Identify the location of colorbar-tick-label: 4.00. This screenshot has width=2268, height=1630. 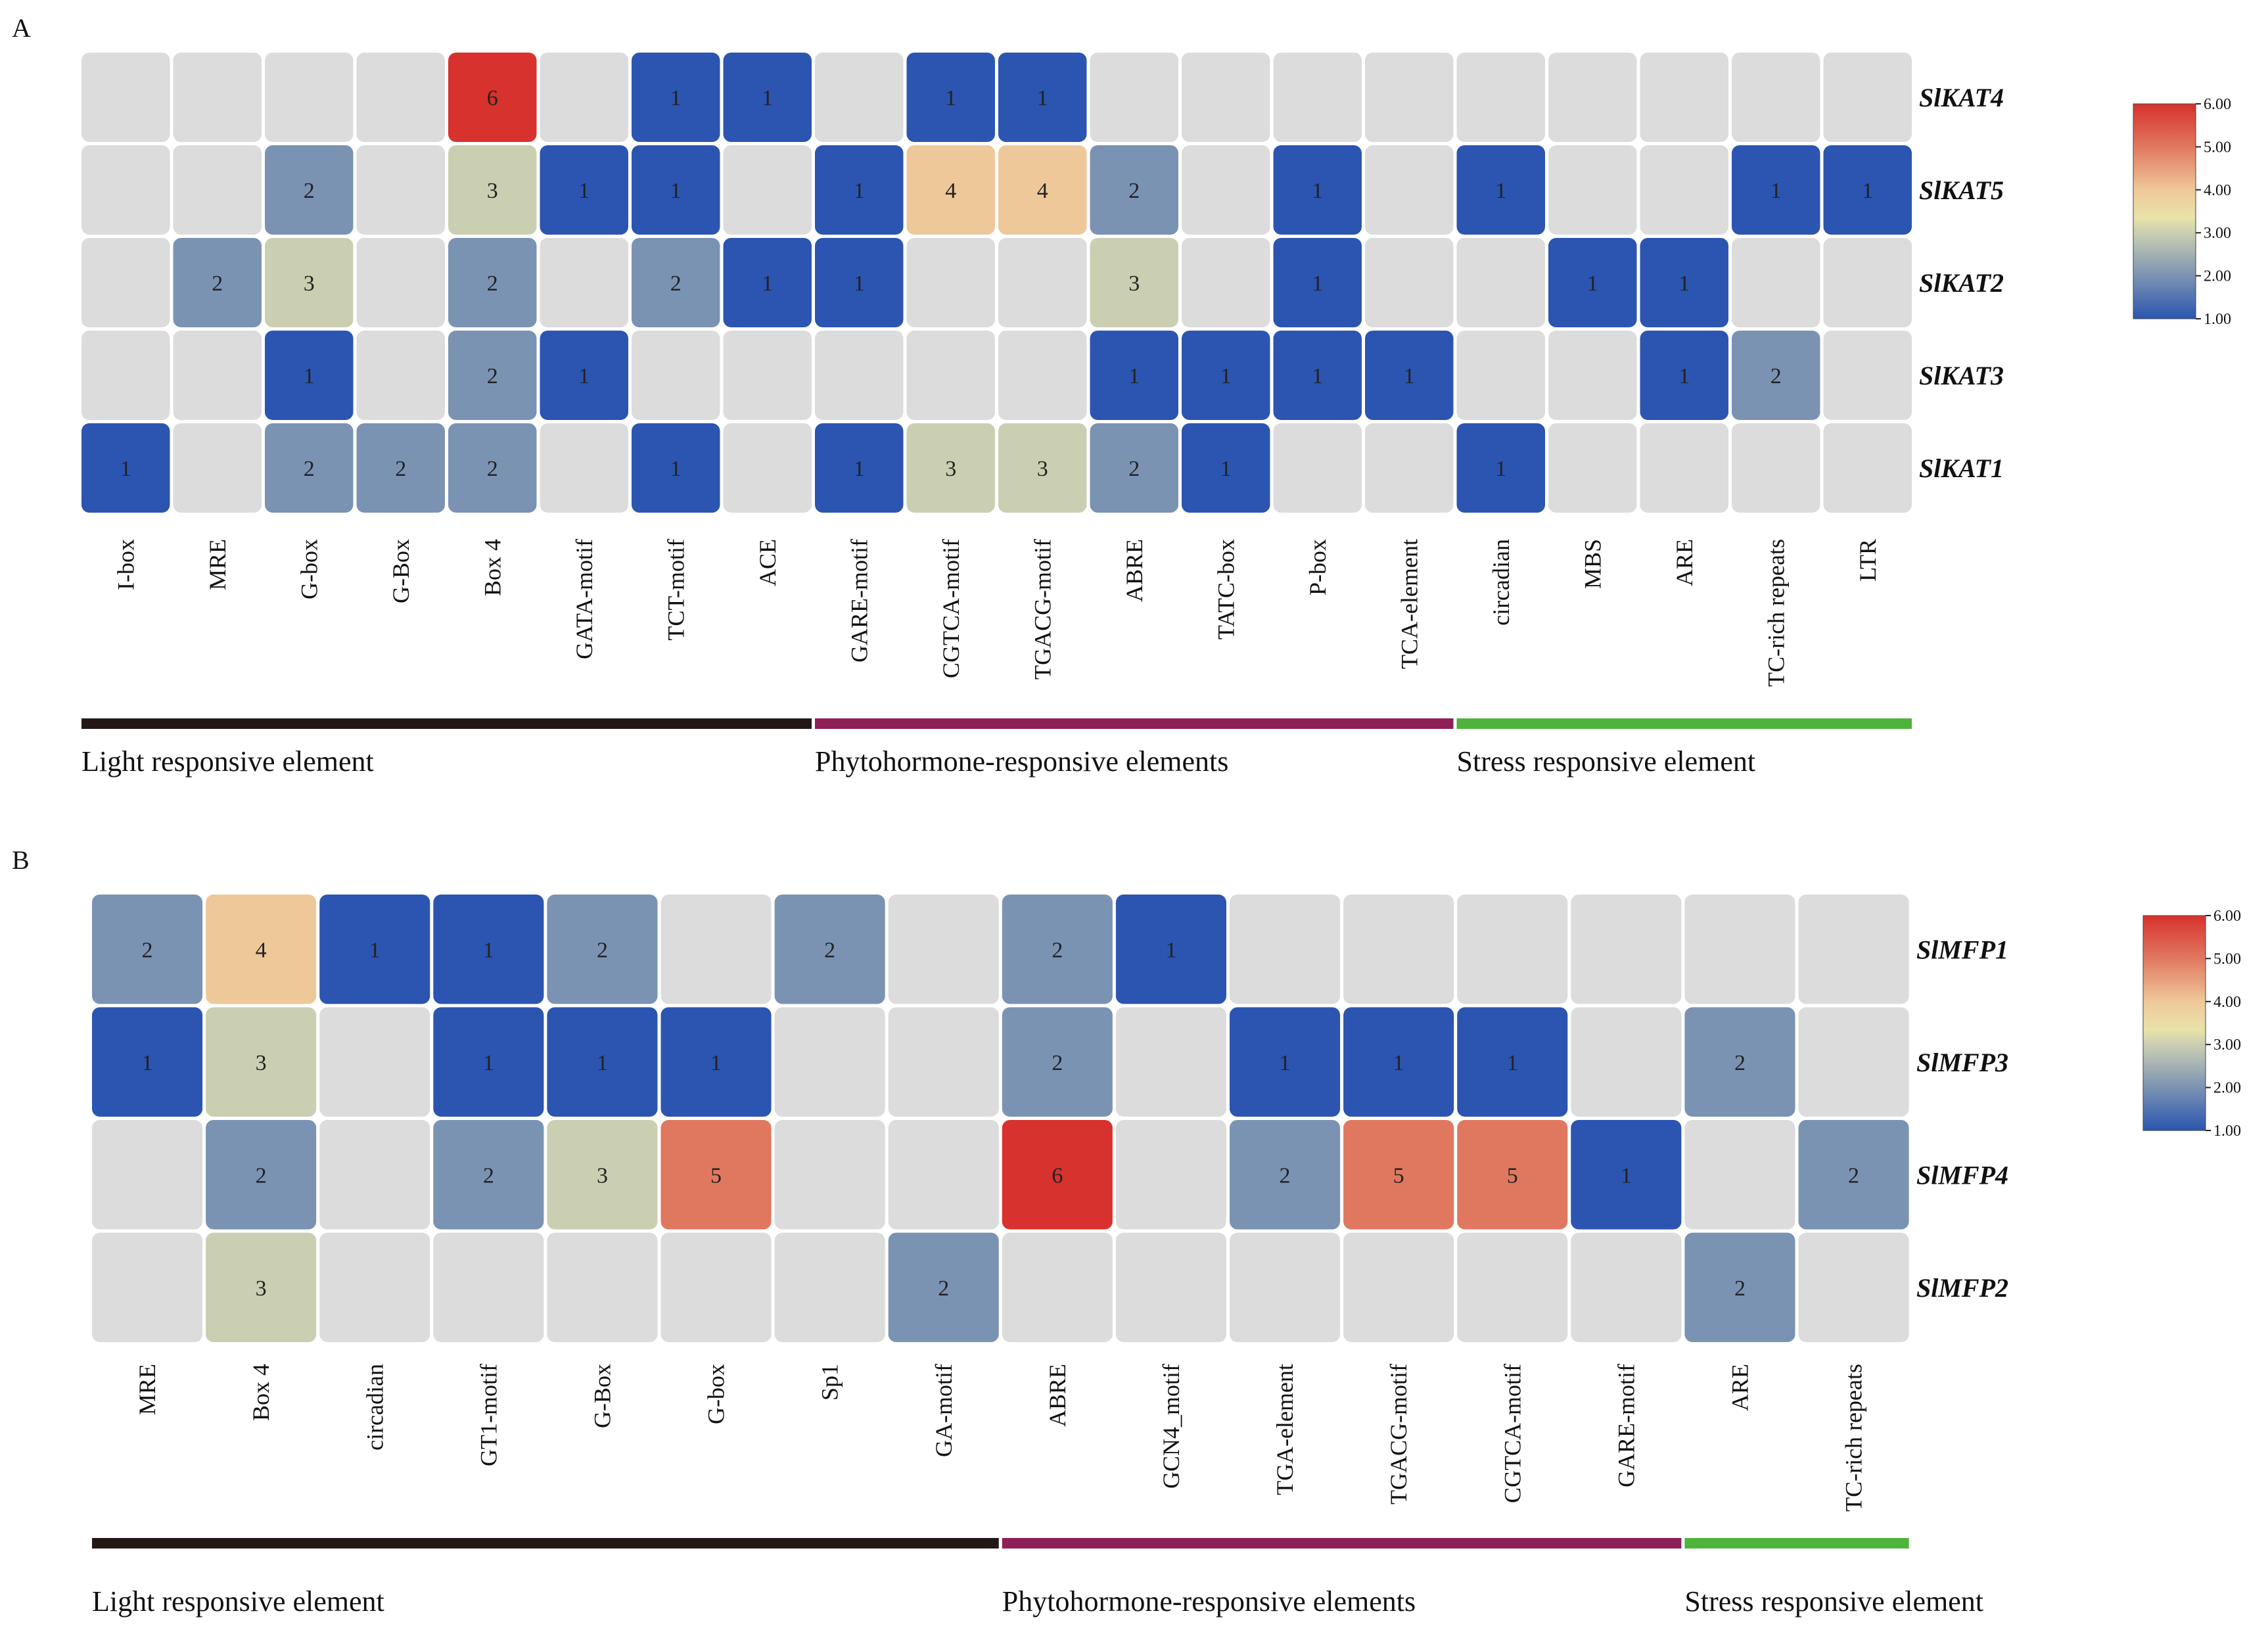
(2218, 190).